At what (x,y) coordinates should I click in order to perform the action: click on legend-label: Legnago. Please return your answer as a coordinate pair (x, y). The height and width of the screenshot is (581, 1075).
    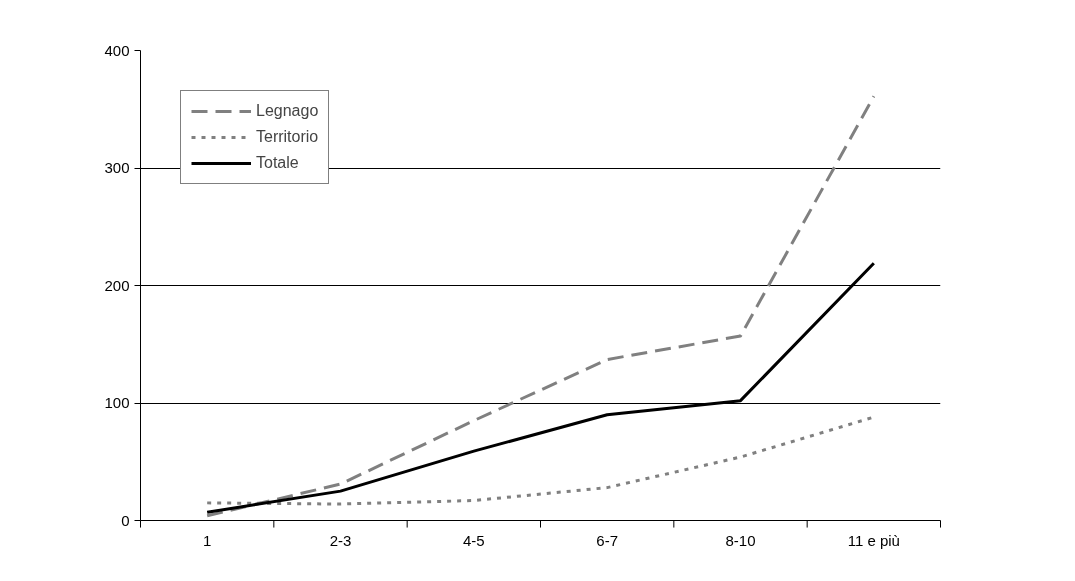
    Looking at the image, I should click on (287, 111).